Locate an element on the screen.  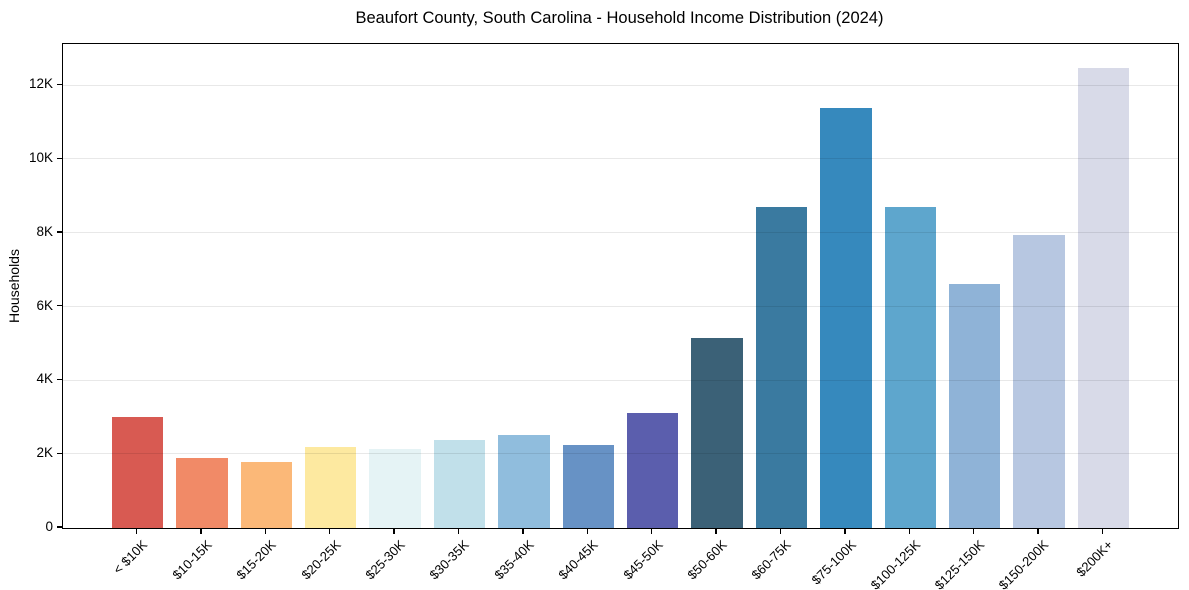
bar-50-60k is located at coordinates (717, 433).